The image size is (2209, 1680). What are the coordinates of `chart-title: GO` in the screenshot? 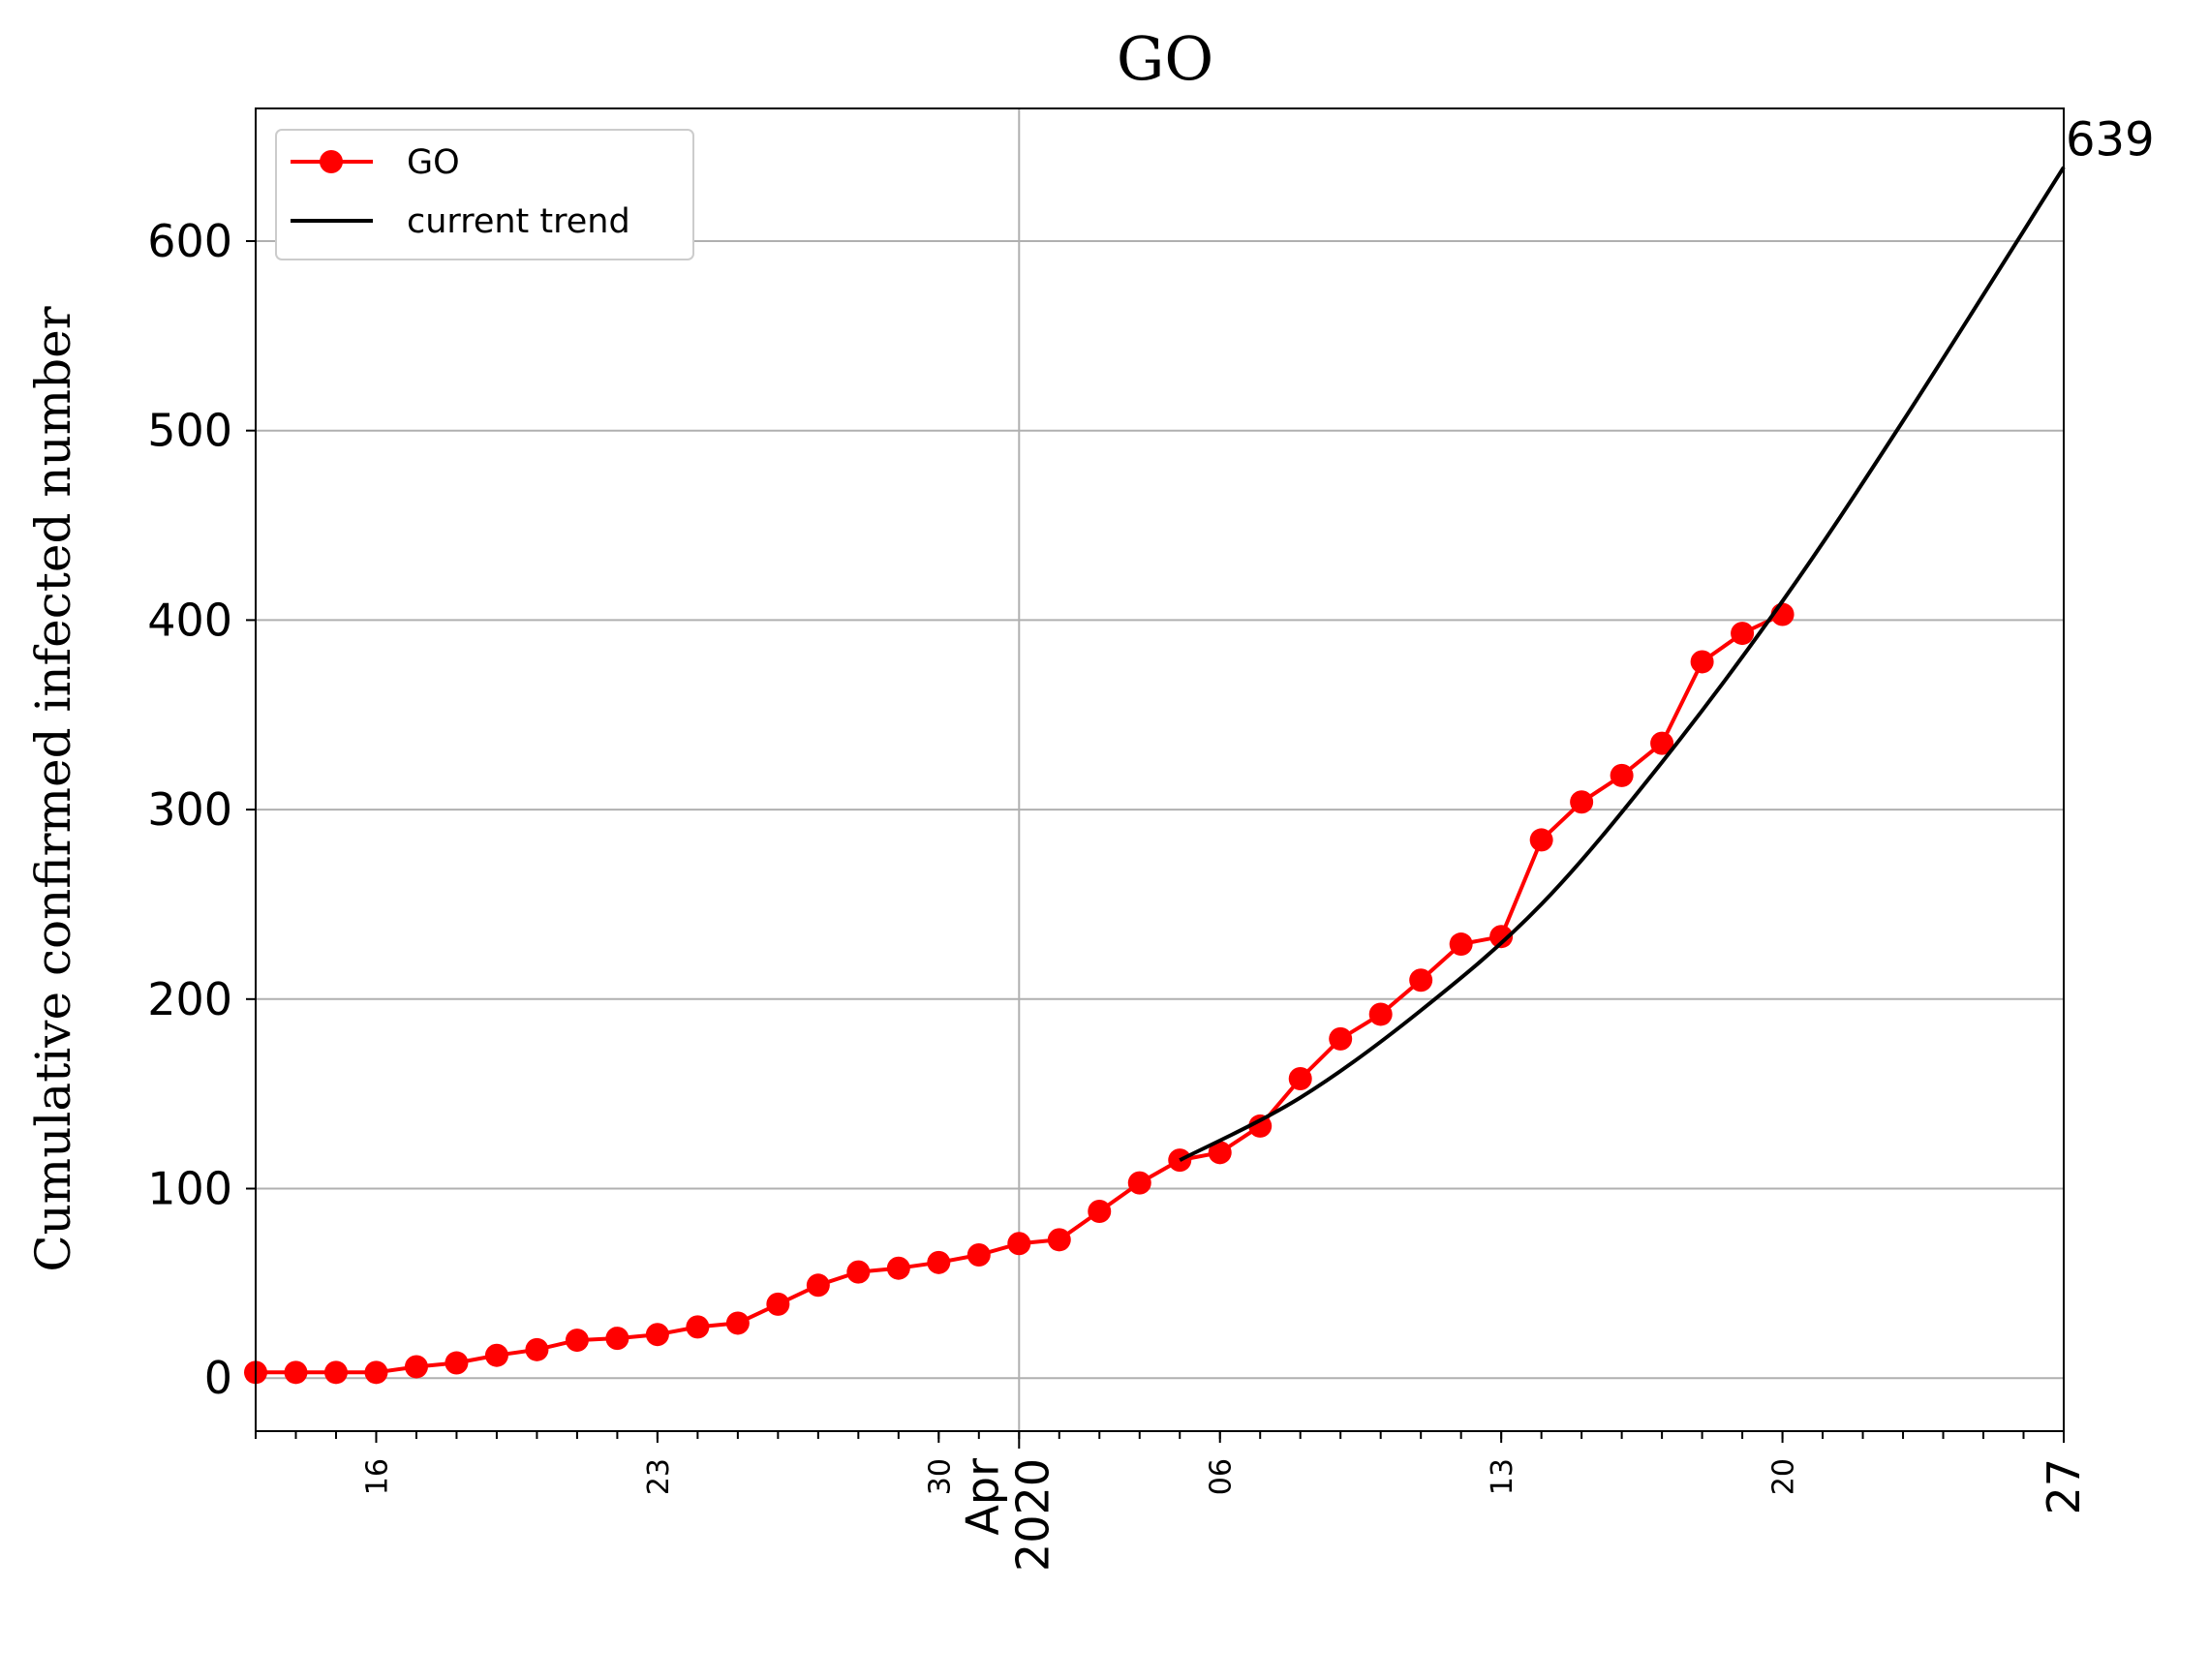 It's located at (1165, 59).